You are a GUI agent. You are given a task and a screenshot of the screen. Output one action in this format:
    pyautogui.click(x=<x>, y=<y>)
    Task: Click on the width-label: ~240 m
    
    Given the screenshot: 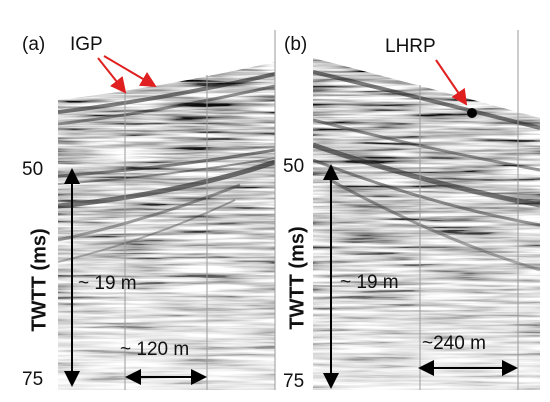 What is the action you would take?
    pyautogui.click(x=454, y=343)
    